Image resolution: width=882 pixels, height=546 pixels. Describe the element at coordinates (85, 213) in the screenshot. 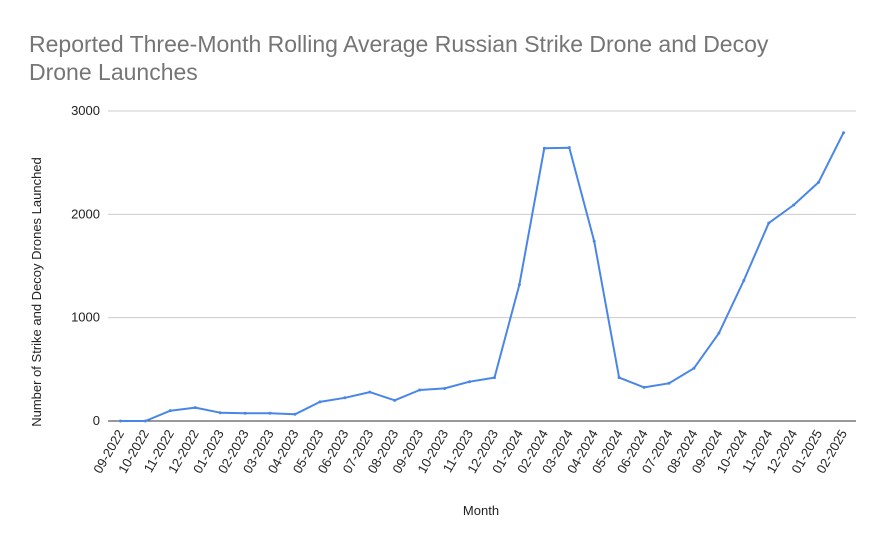

I see `y-tick-label: 2000` at that location.